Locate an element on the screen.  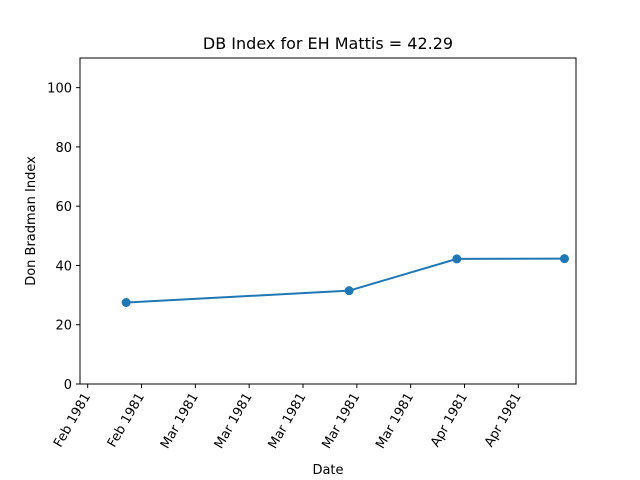
y-tick-label-2: 40 is located at coordinates (63, 266).